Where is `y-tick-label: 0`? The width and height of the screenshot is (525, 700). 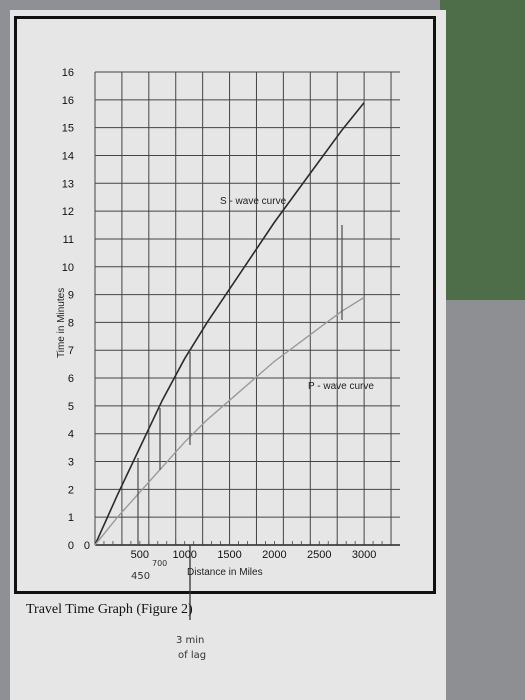 y-tick-label: 0 is located at coordinates (71, 546).